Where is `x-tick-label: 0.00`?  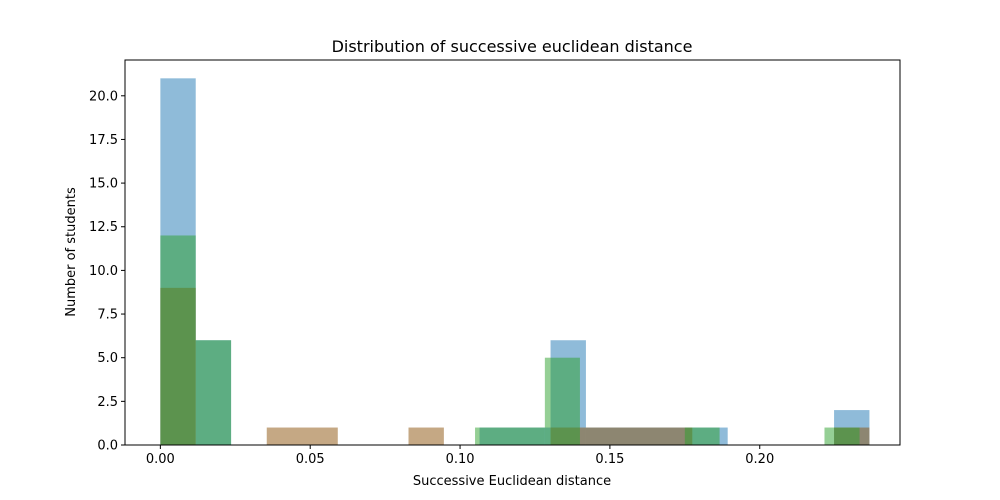
x-tick-label: 0.00 is located at coordinates (160, 459).